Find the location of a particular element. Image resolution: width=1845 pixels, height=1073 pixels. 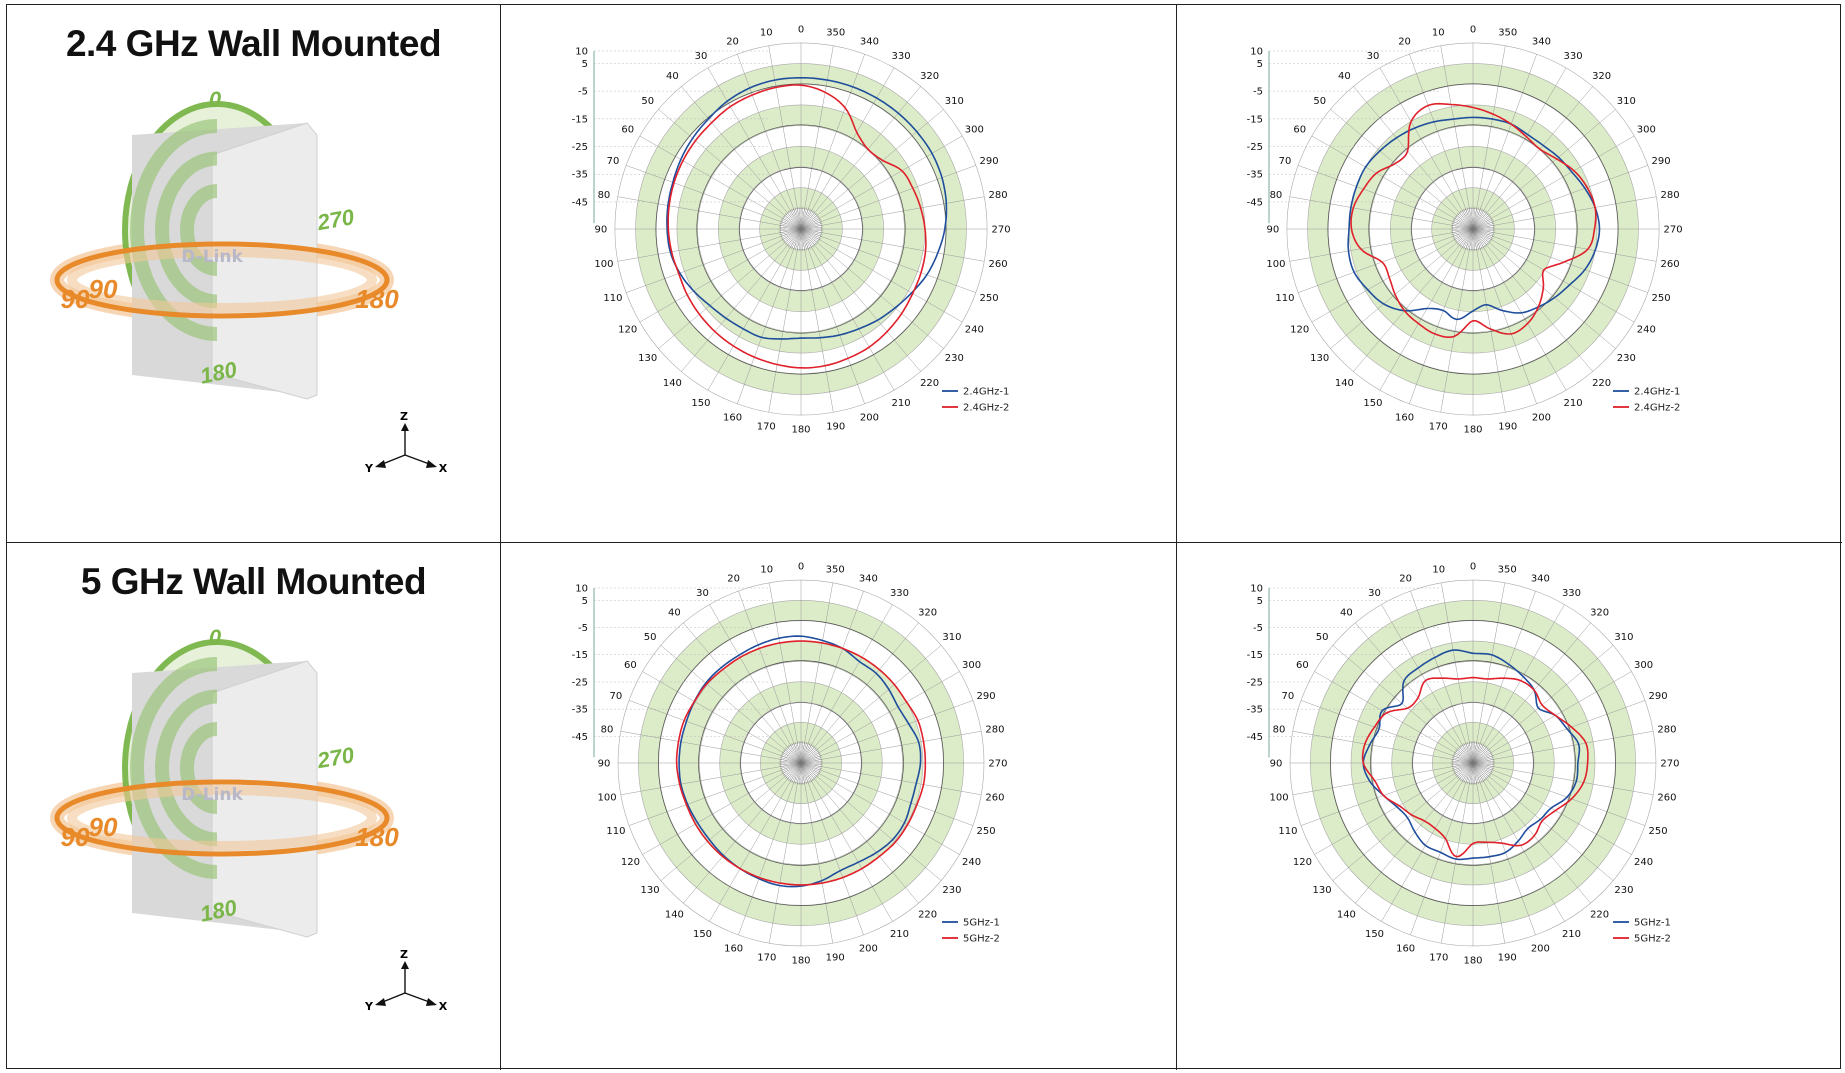

angle-tick-label: 250 is located at coordinates (988, 298).